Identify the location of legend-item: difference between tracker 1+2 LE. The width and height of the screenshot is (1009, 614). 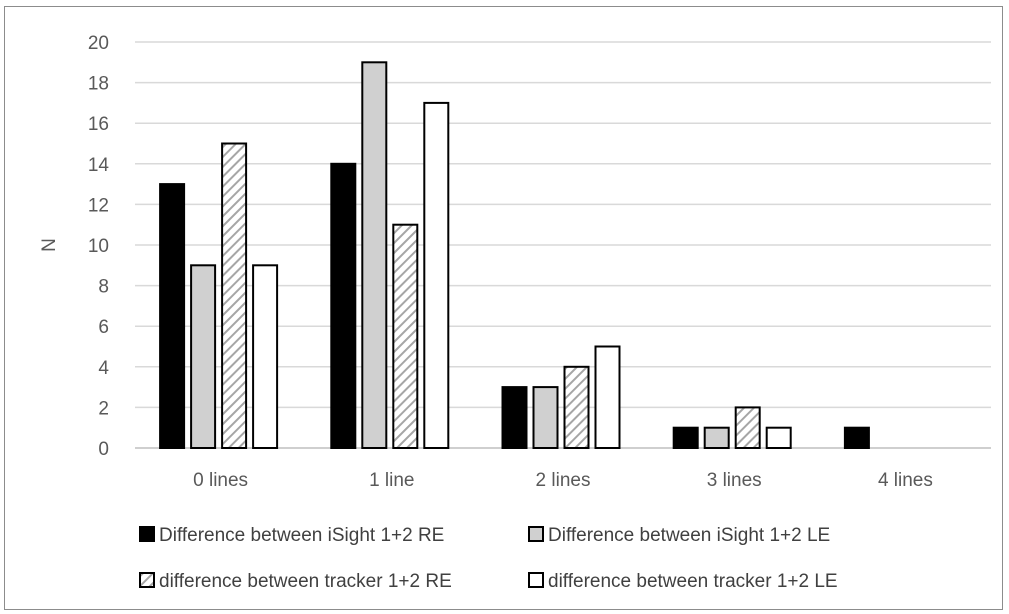
(683, 581).